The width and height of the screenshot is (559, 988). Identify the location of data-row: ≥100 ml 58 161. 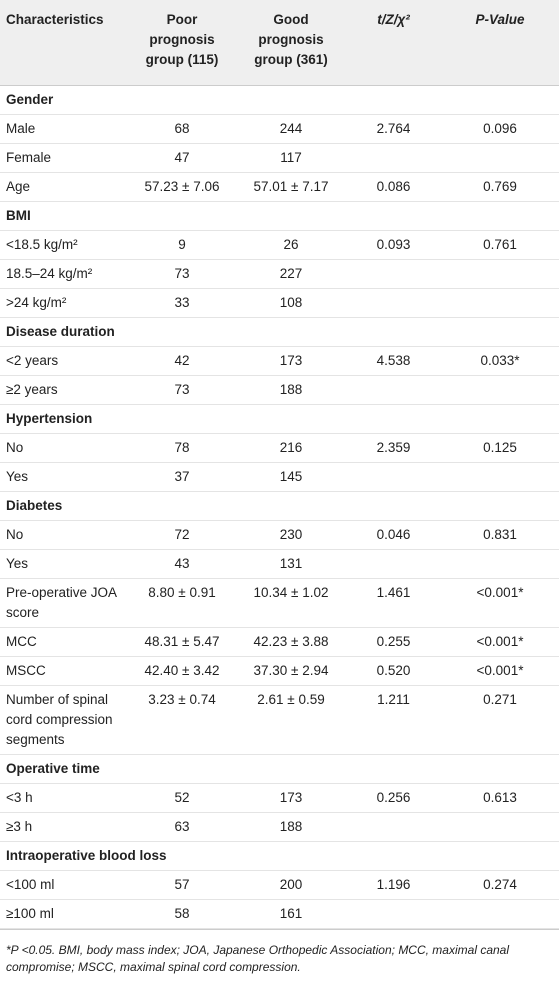
(279, 914).